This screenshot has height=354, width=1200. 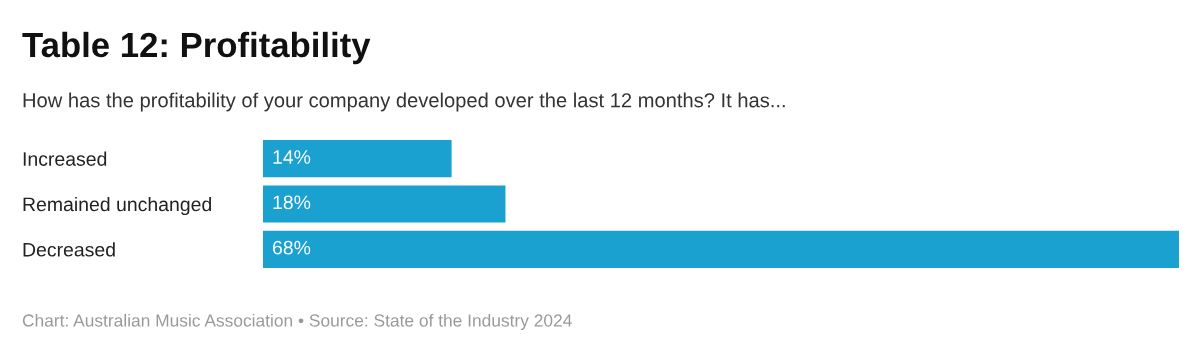 I want to click on data-label: 14%, so click(x=292, y=157).